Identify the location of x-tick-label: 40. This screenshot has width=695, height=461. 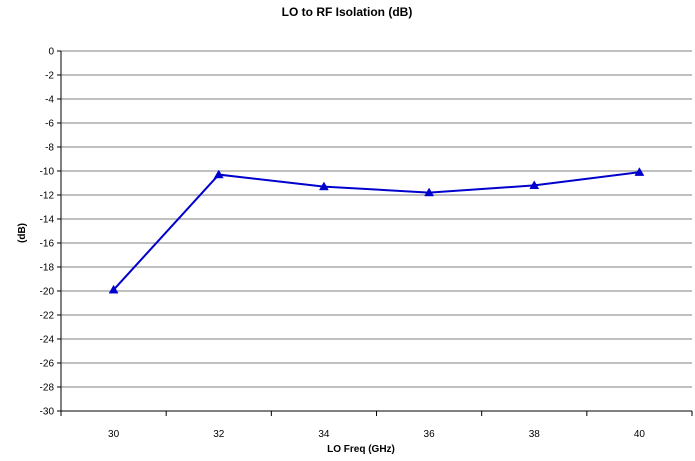
(640, 434).